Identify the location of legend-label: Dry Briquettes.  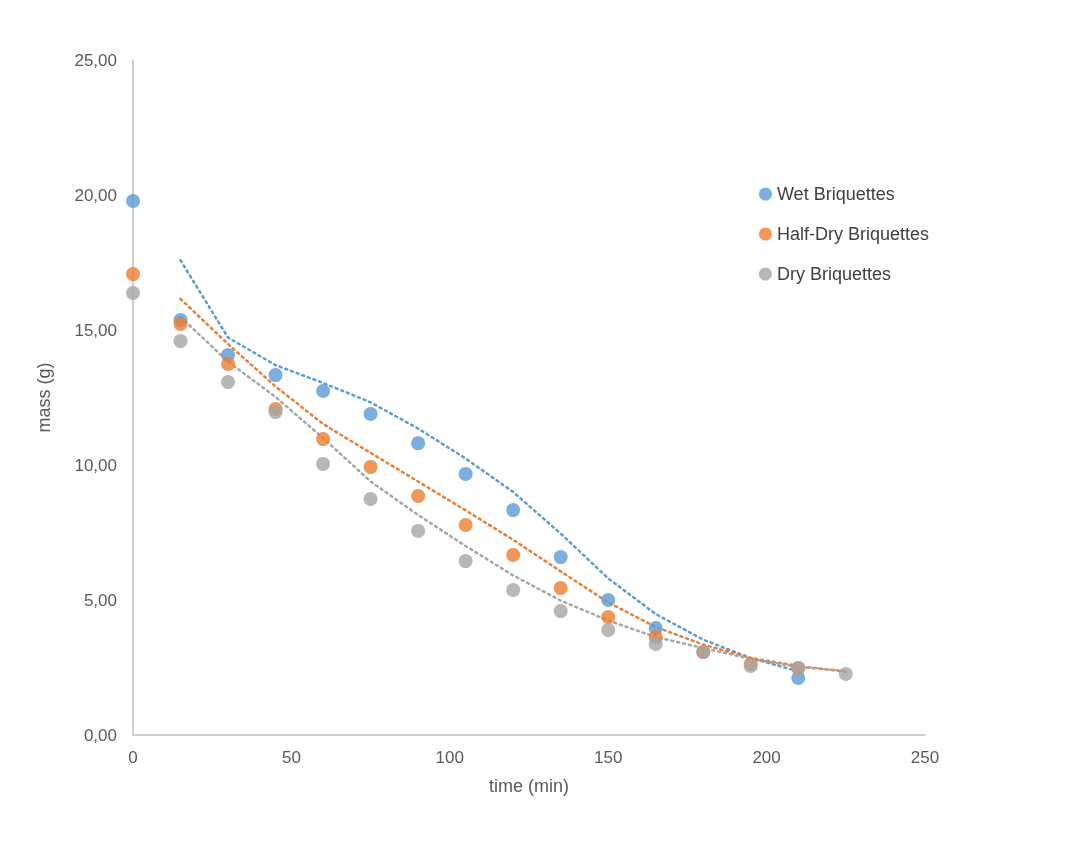
(833, 274).